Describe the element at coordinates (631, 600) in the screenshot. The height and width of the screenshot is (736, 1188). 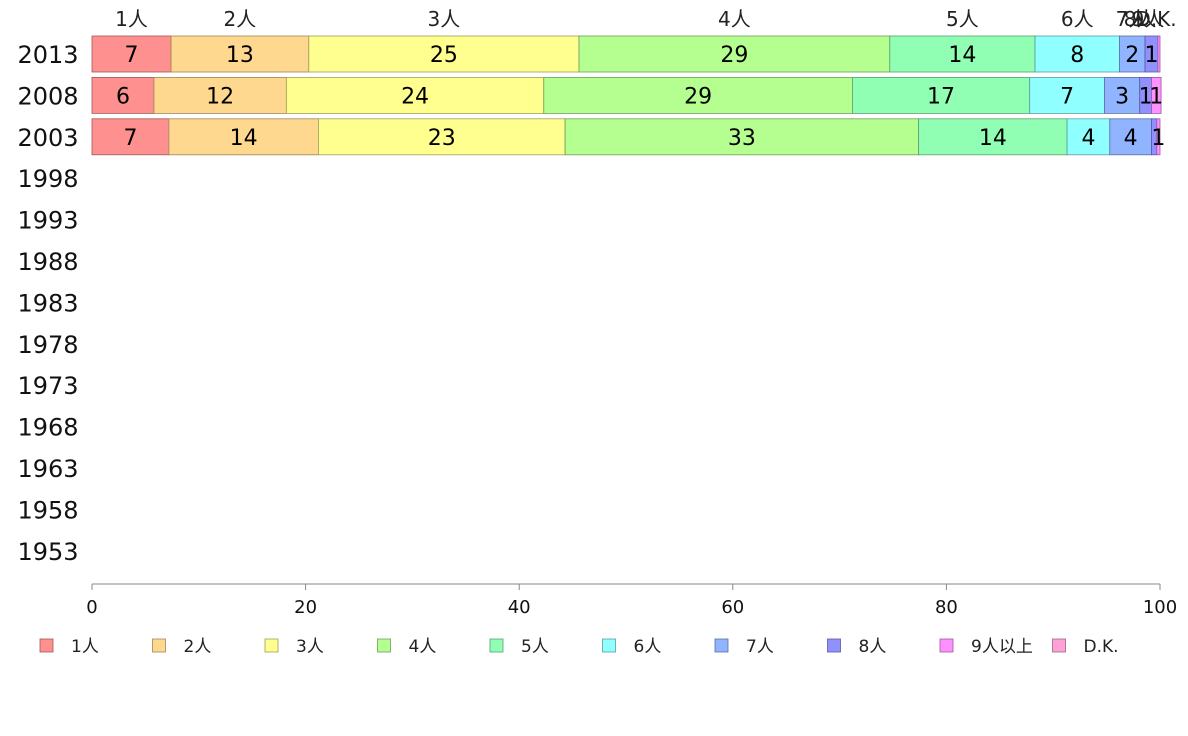
I see `x-axis: 0 20 40 60 80 100` at that location.